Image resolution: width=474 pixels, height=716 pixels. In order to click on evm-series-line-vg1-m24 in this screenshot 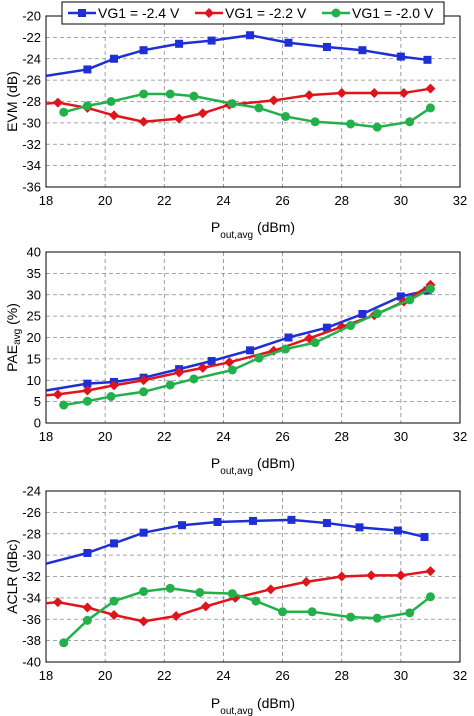, I will do `click(236, 55)`.